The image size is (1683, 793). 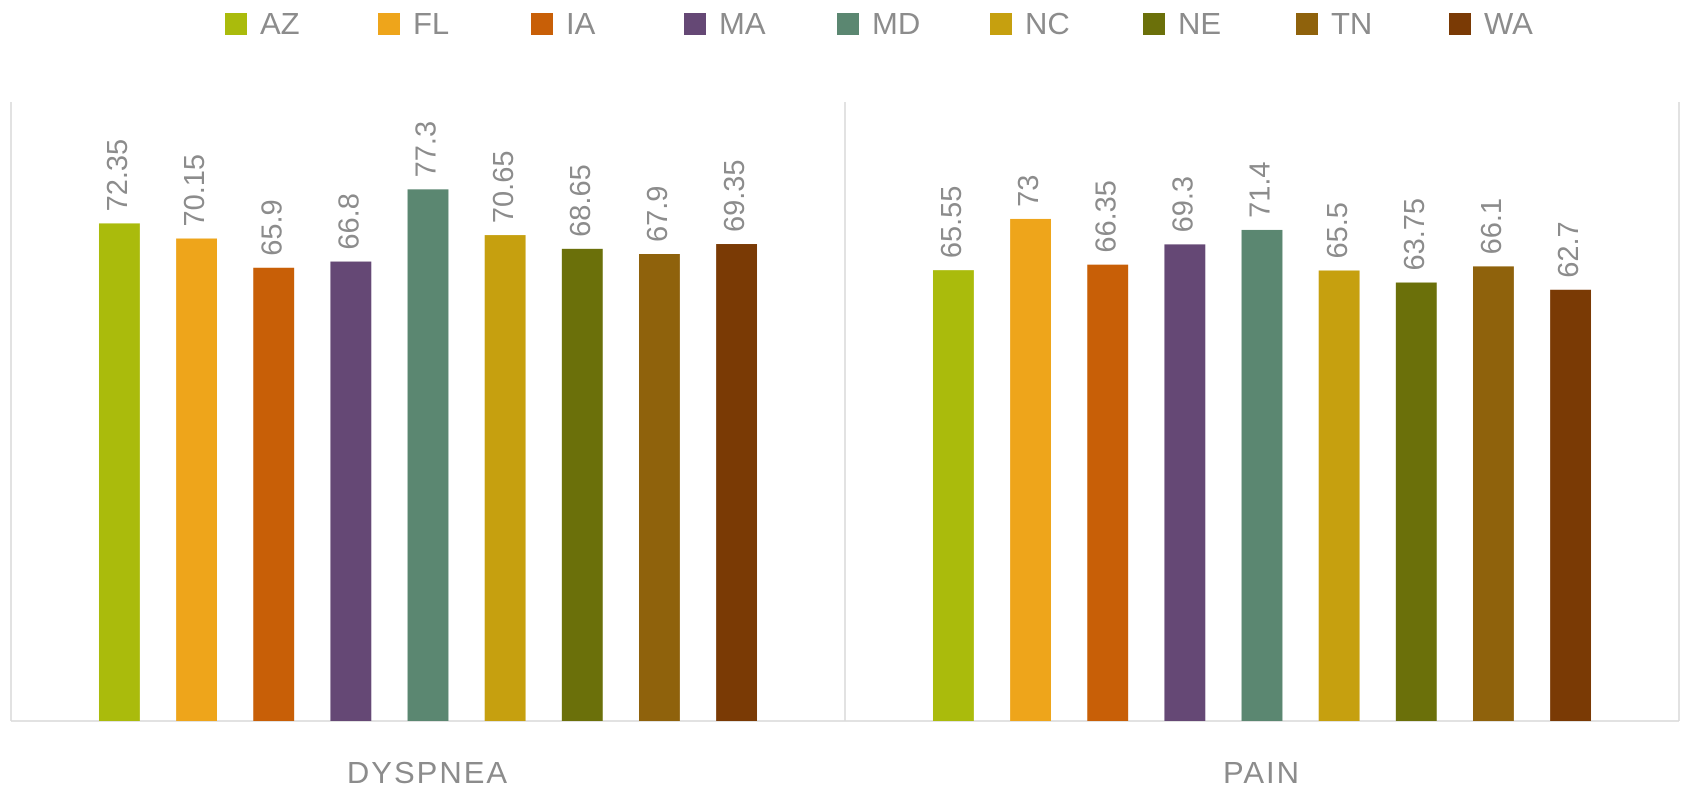 What do you see at coordinates (272, 227) in the screenshot?
I see `data-label: 65.9` at bounding box center [272, 227].